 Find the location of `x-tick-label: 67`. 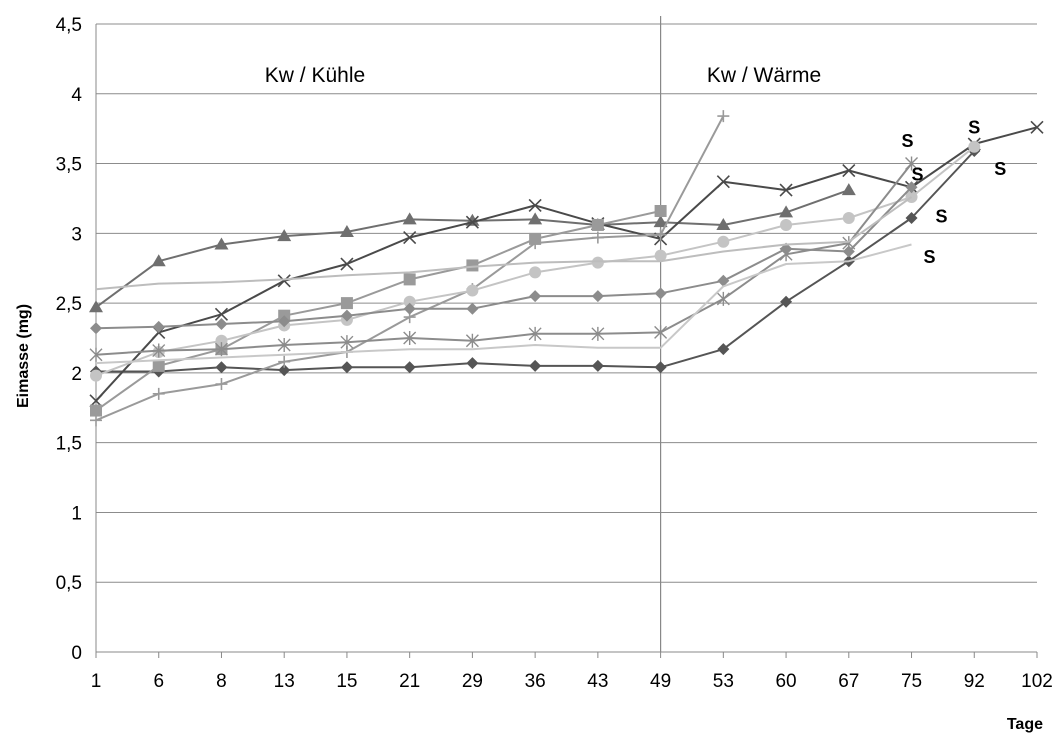

x-tick-label: 67 is located at coordinates (848, 681).